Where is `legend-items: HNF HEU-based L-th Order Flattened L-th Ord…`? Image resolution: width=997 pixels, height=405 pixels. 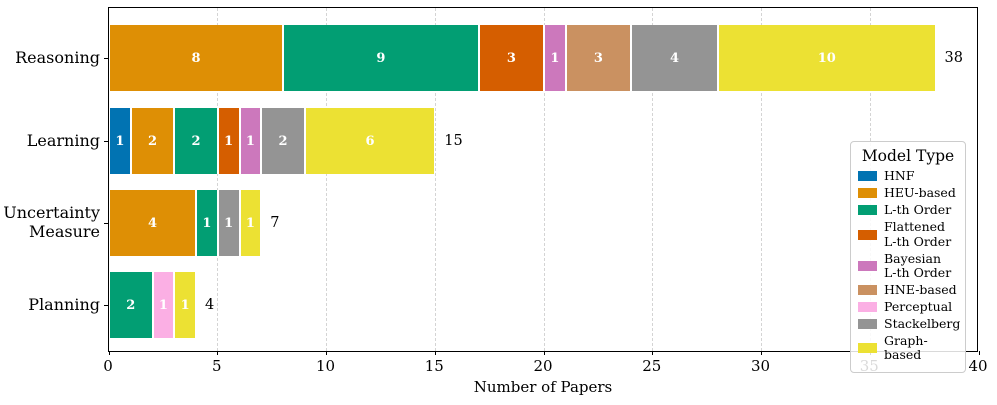 legend-items: HNF HEU-based L-th Order Flattened L-th Ord… is located at coordinates (909, 265).